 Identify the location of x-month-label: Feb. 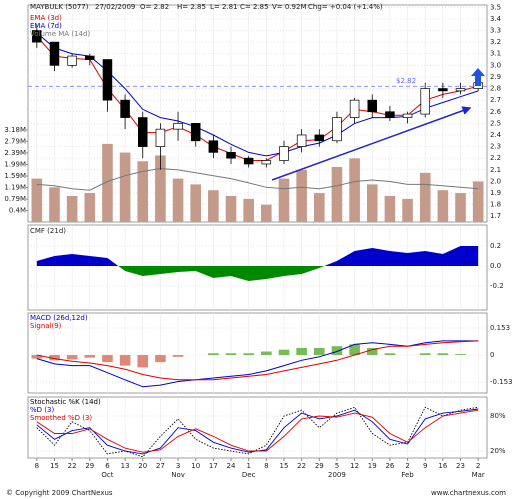
(407, 475).